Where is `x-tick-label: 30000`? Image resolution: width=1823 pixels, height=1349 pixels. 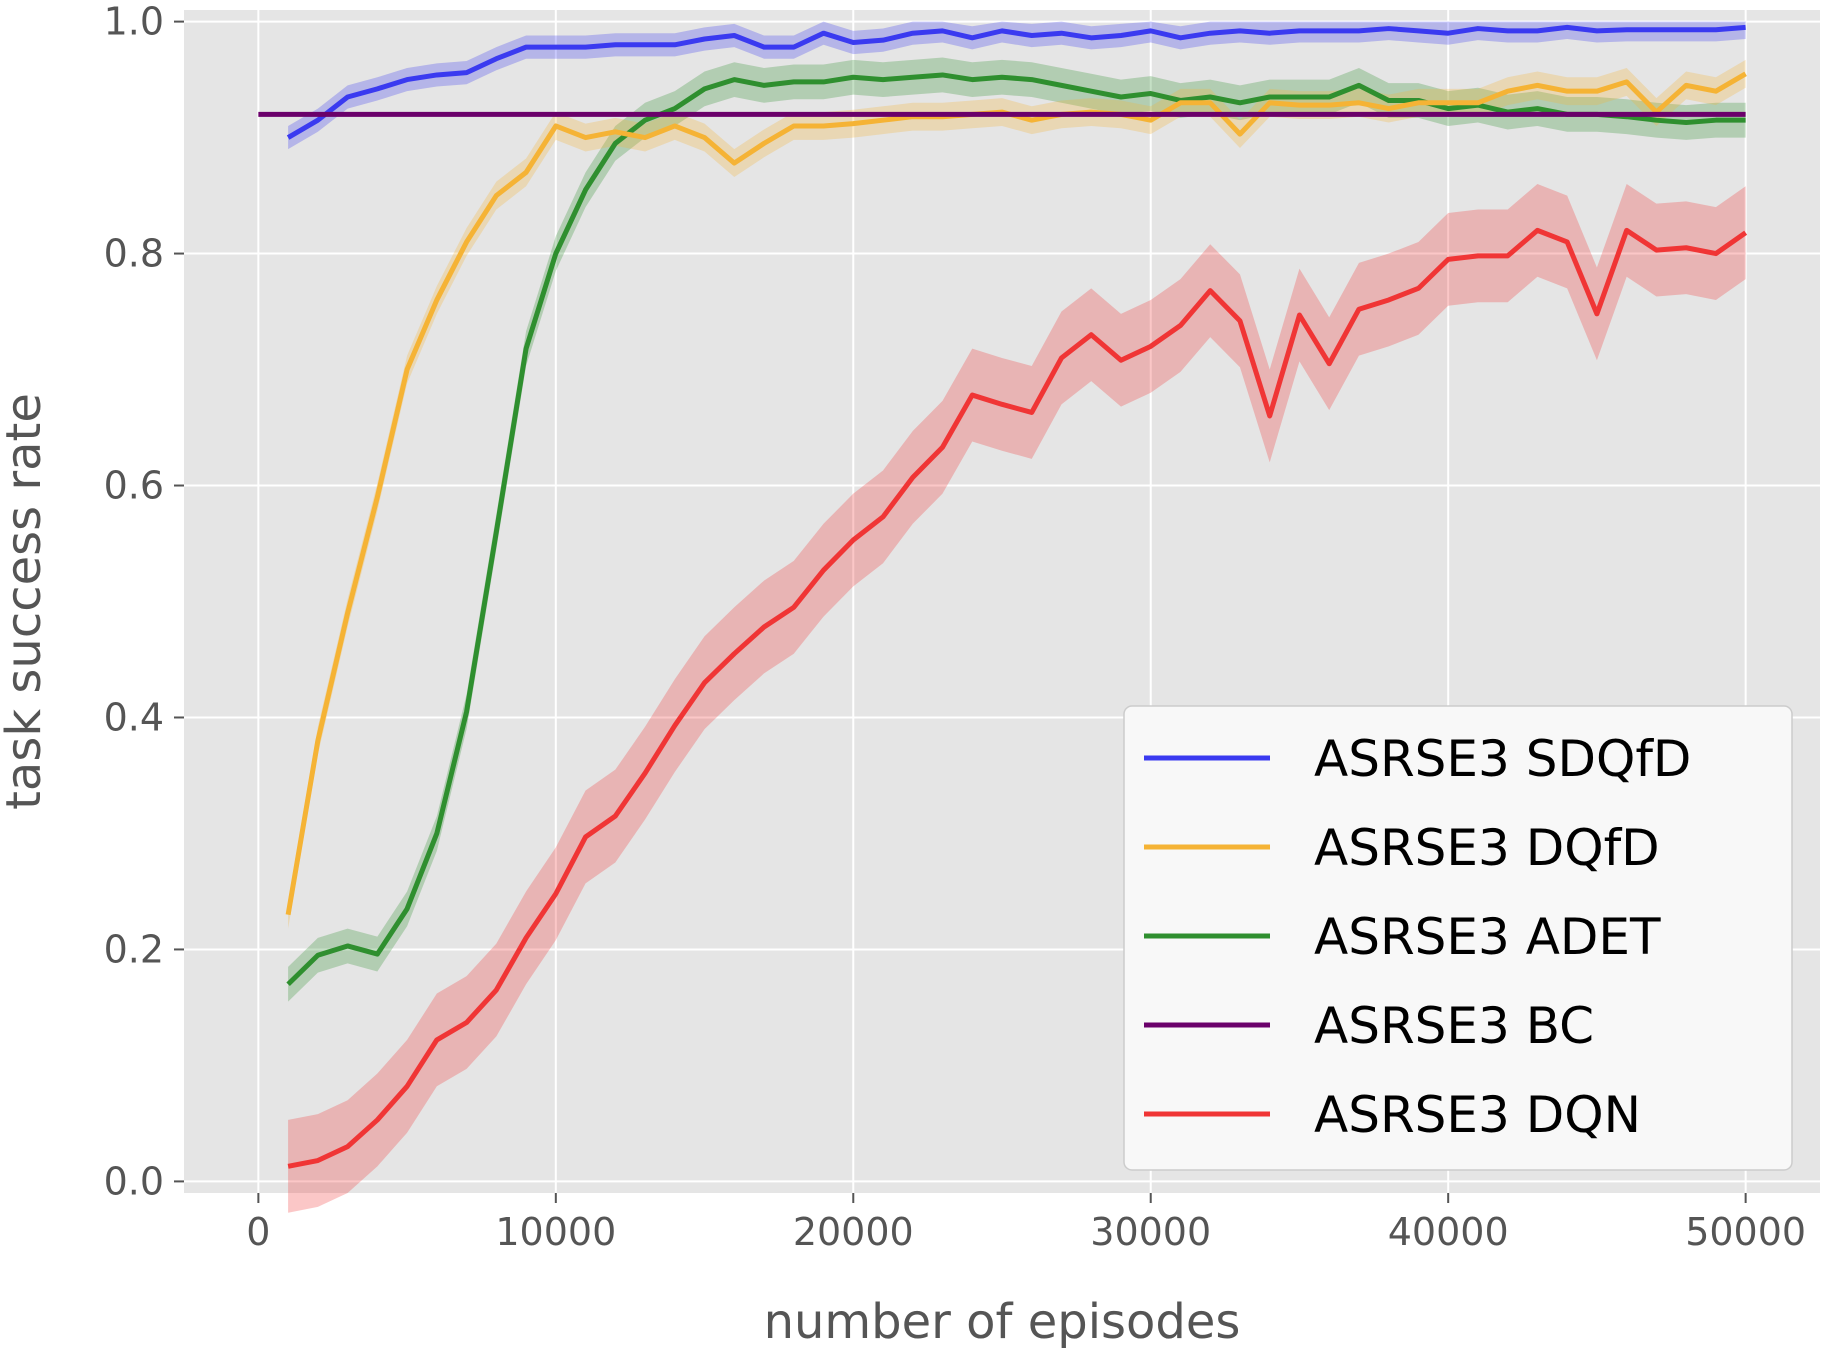
x-tick-label: 30000 is located at coordinates (1150, 1232).